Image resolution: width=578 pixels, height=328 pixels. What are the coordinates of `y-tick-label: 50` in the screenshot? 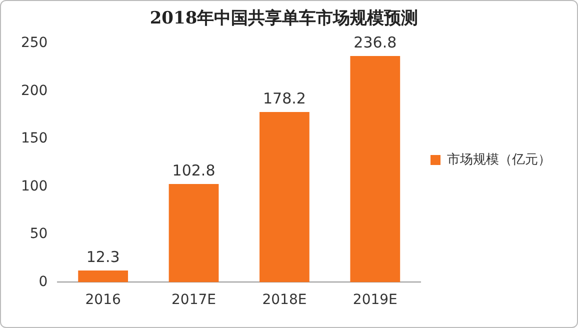 It's located at (39, 234).